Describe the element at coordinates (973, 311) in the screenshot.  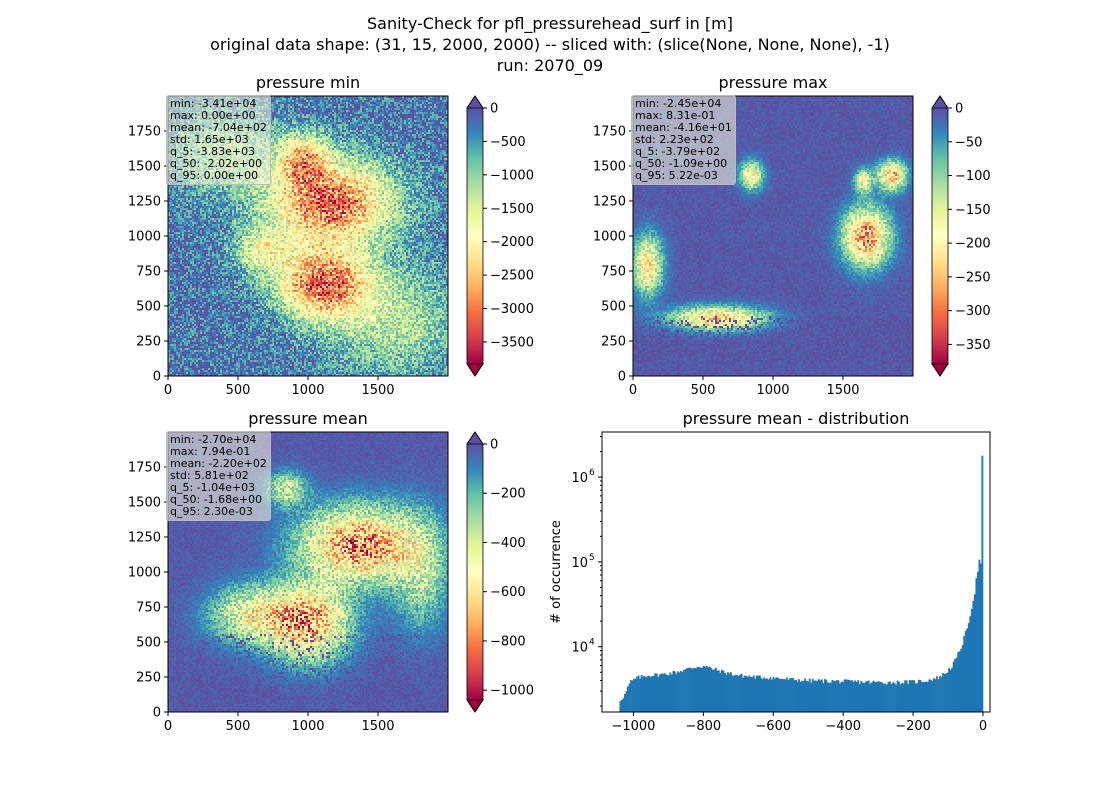
I see `colorbar-tick-label: −300` at that location.